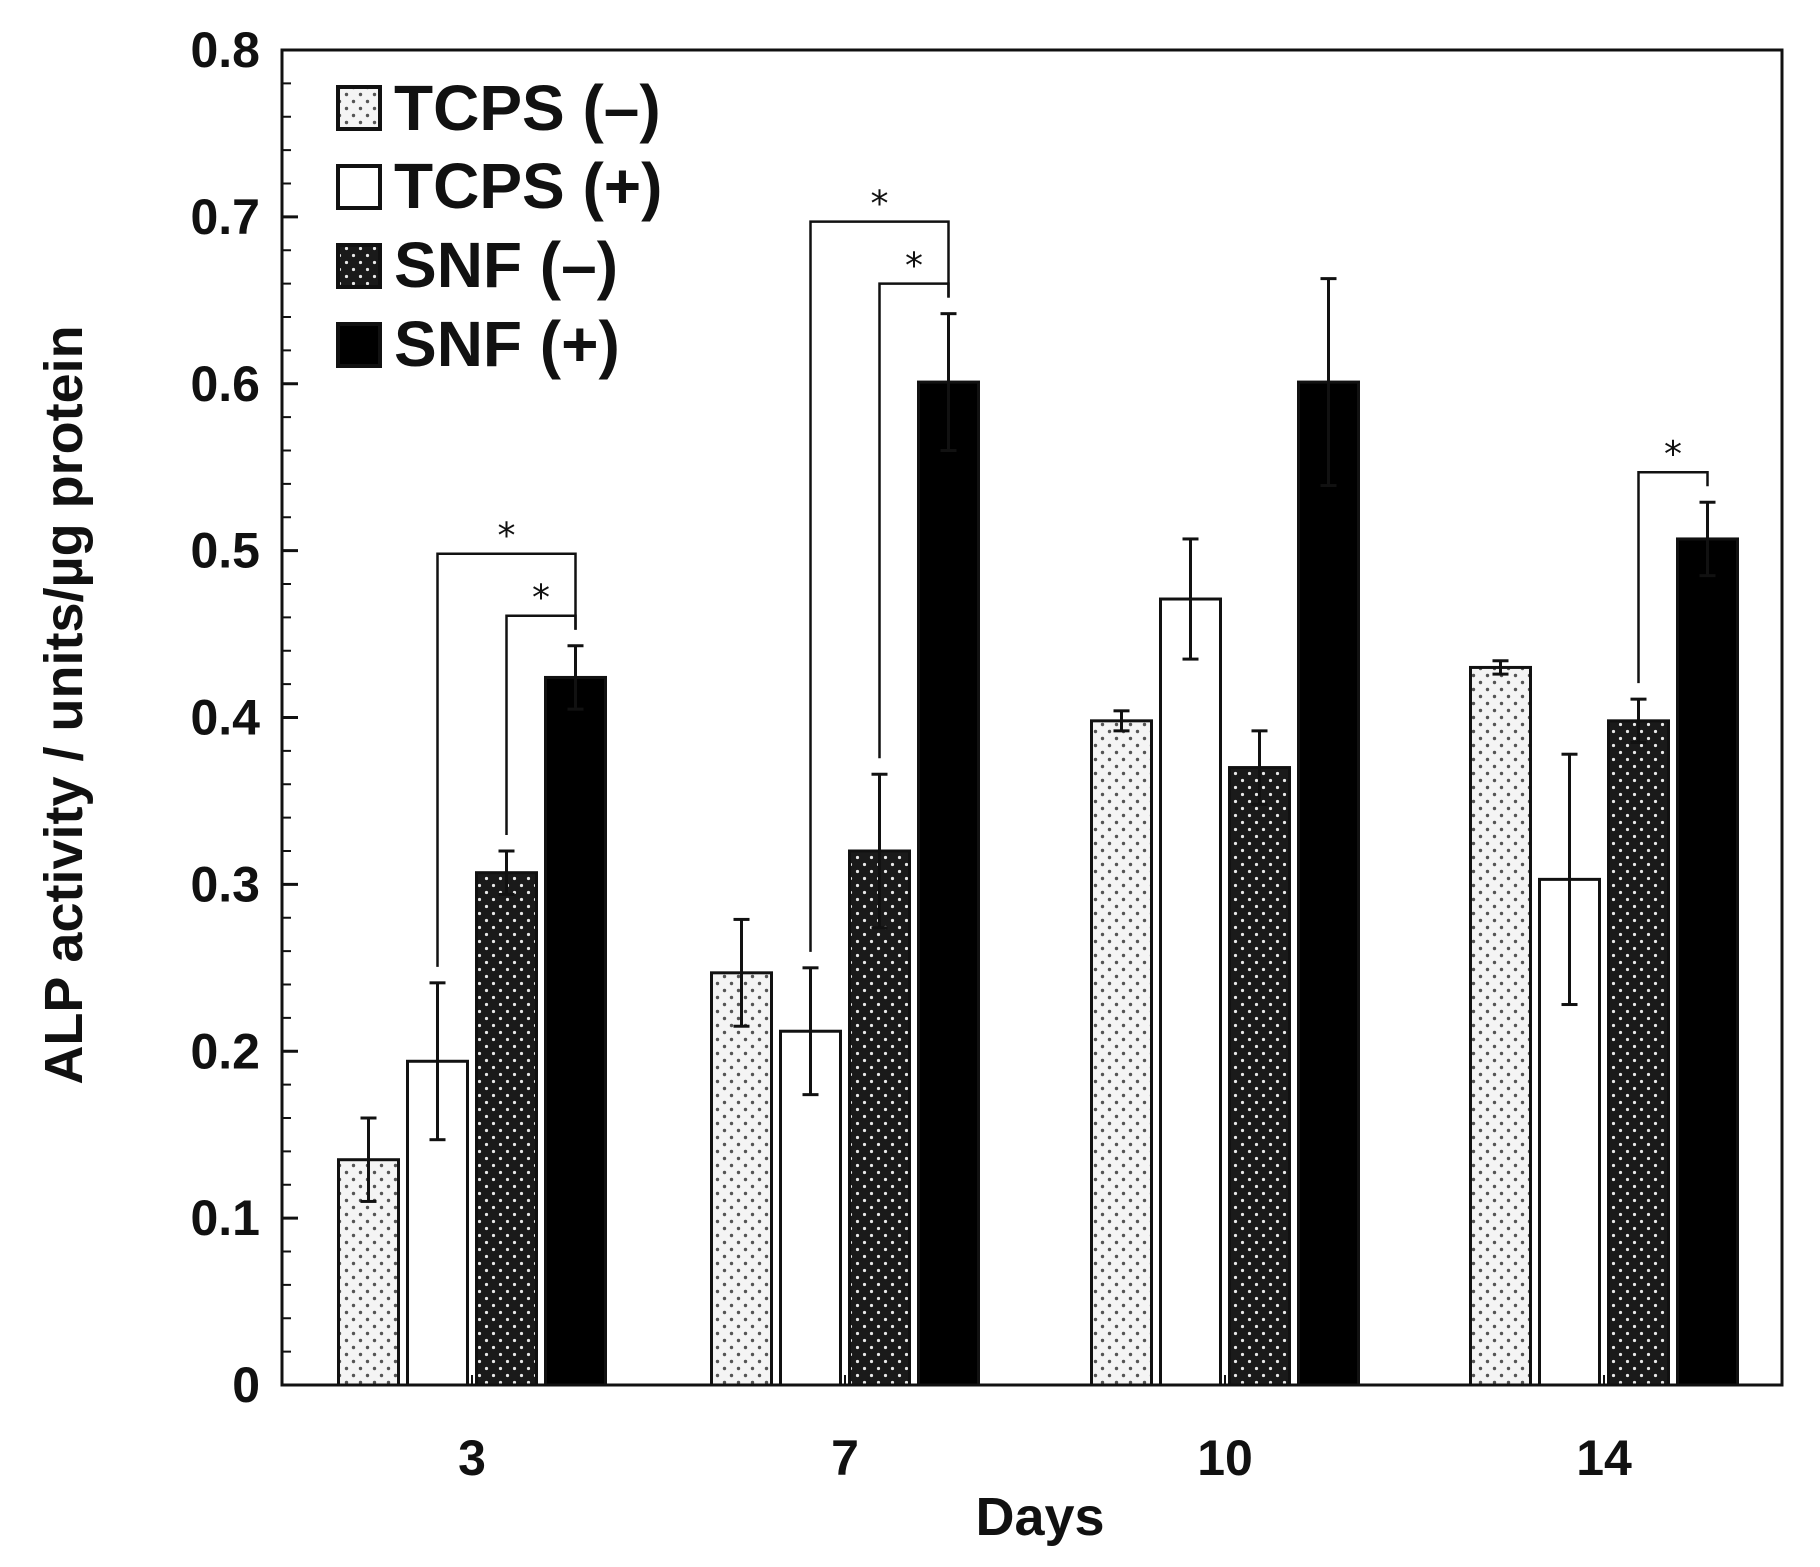 The image size is (1820, 1567). What do you see at coordinates (246, 1385) in the screenshot?
I see `y-tick-label: 0` at bounding box center [246, 1385].